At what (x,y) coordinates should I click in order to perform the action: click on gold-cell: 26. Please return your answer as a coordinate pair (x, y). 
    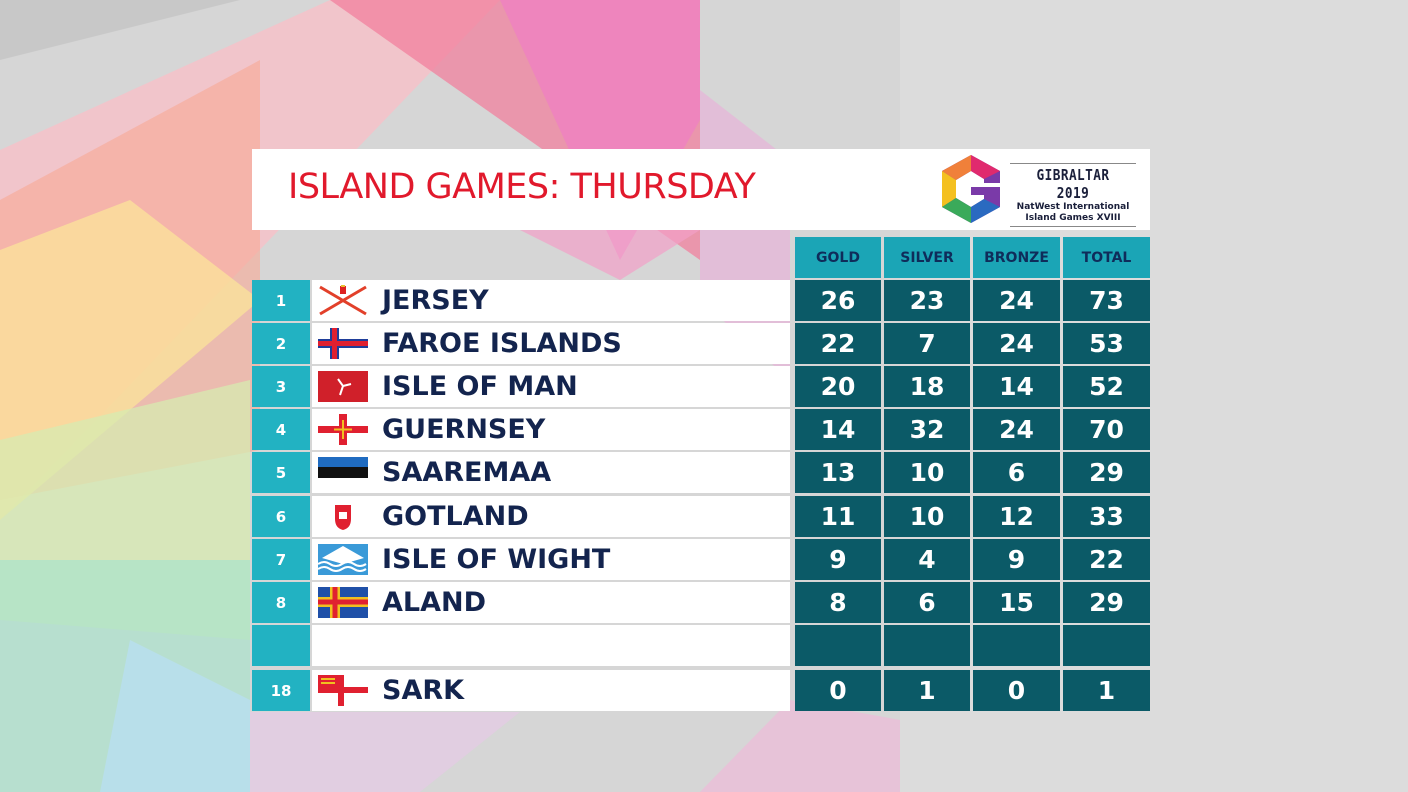
    Looking at the image, I should click on (838, 300).